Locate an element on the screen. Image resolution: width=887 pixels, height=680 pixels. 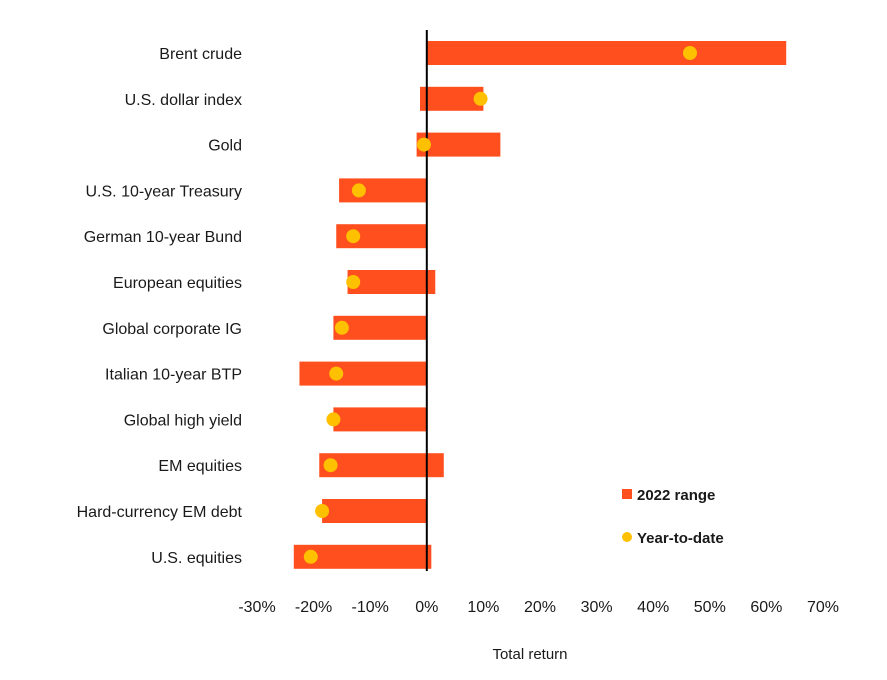
x-axis-title: Total return is located at coordinates (529, 654).